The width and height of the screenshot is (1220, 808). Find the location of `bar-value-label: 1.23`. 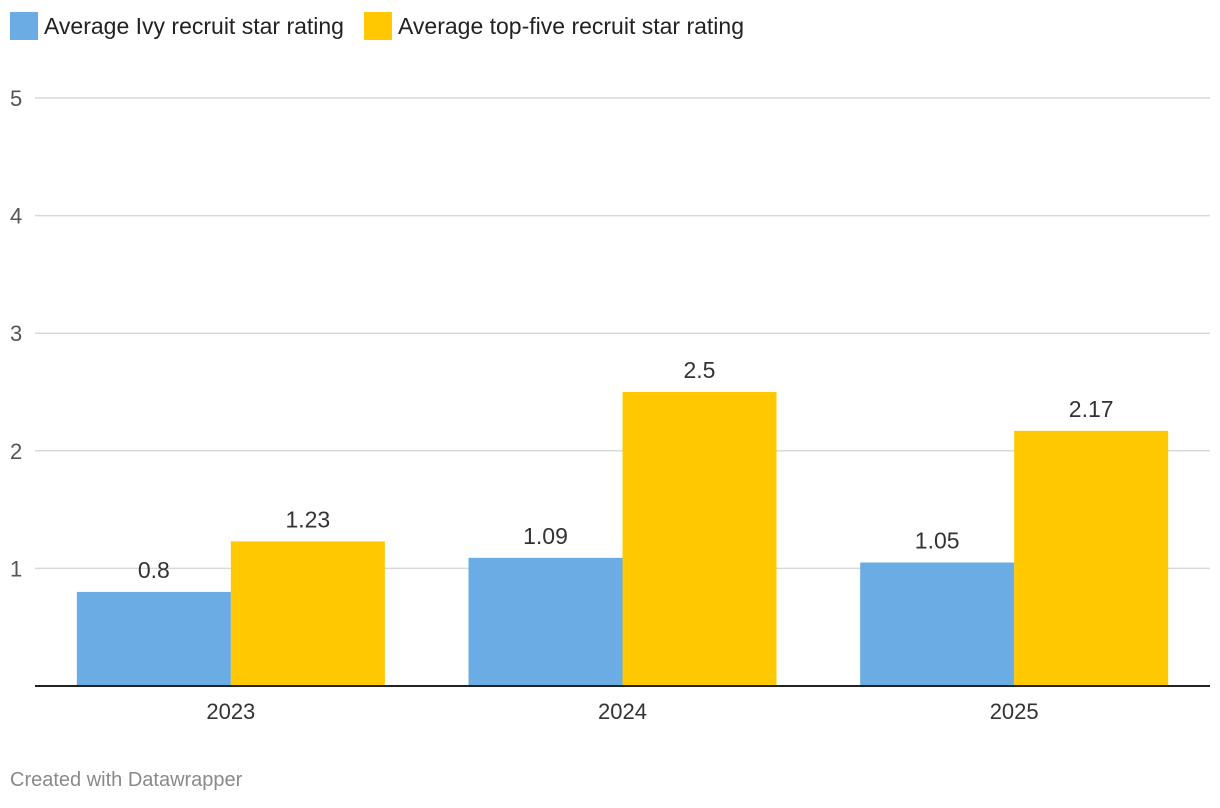

bar-value-label: 1.23 is located at coordinates (307, 519).